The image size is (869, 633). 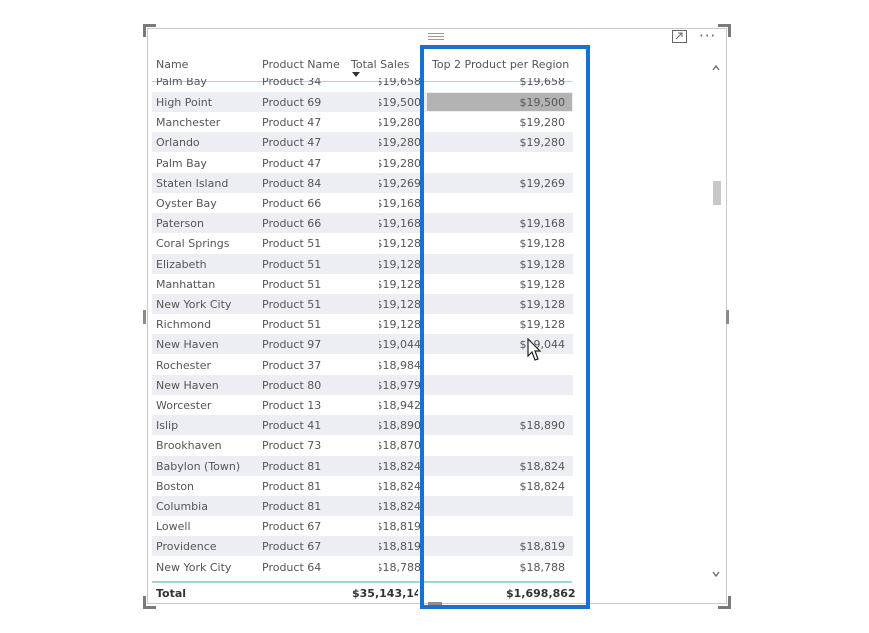 I want to click on table-row: Elizabeth Product 51 $19,128 $19,128, so click(x=362, y=263).